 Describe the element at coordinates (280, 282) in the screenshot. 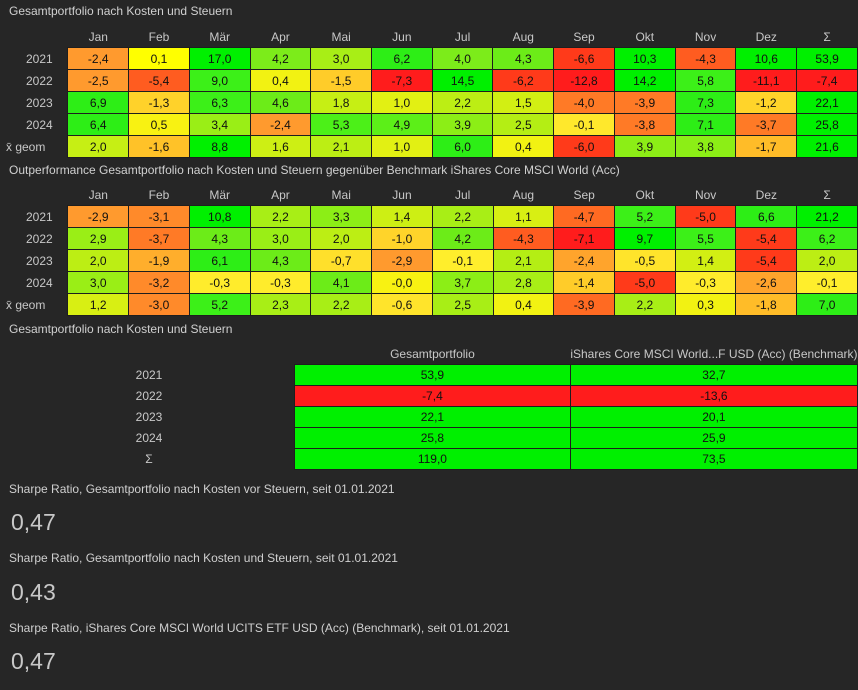

I see `heatmap-cell: -0,3` at that location.